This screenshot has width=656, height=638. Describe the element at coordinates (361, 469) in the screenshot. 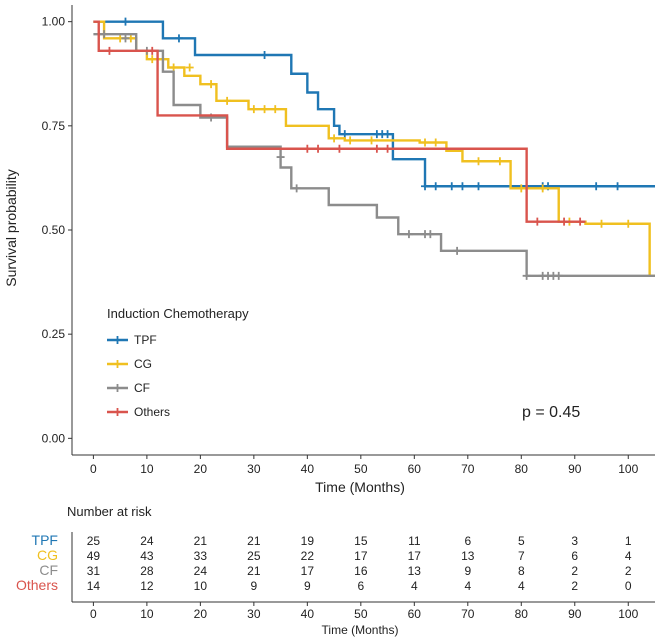

I see `x-tick-label: 50` at that location.